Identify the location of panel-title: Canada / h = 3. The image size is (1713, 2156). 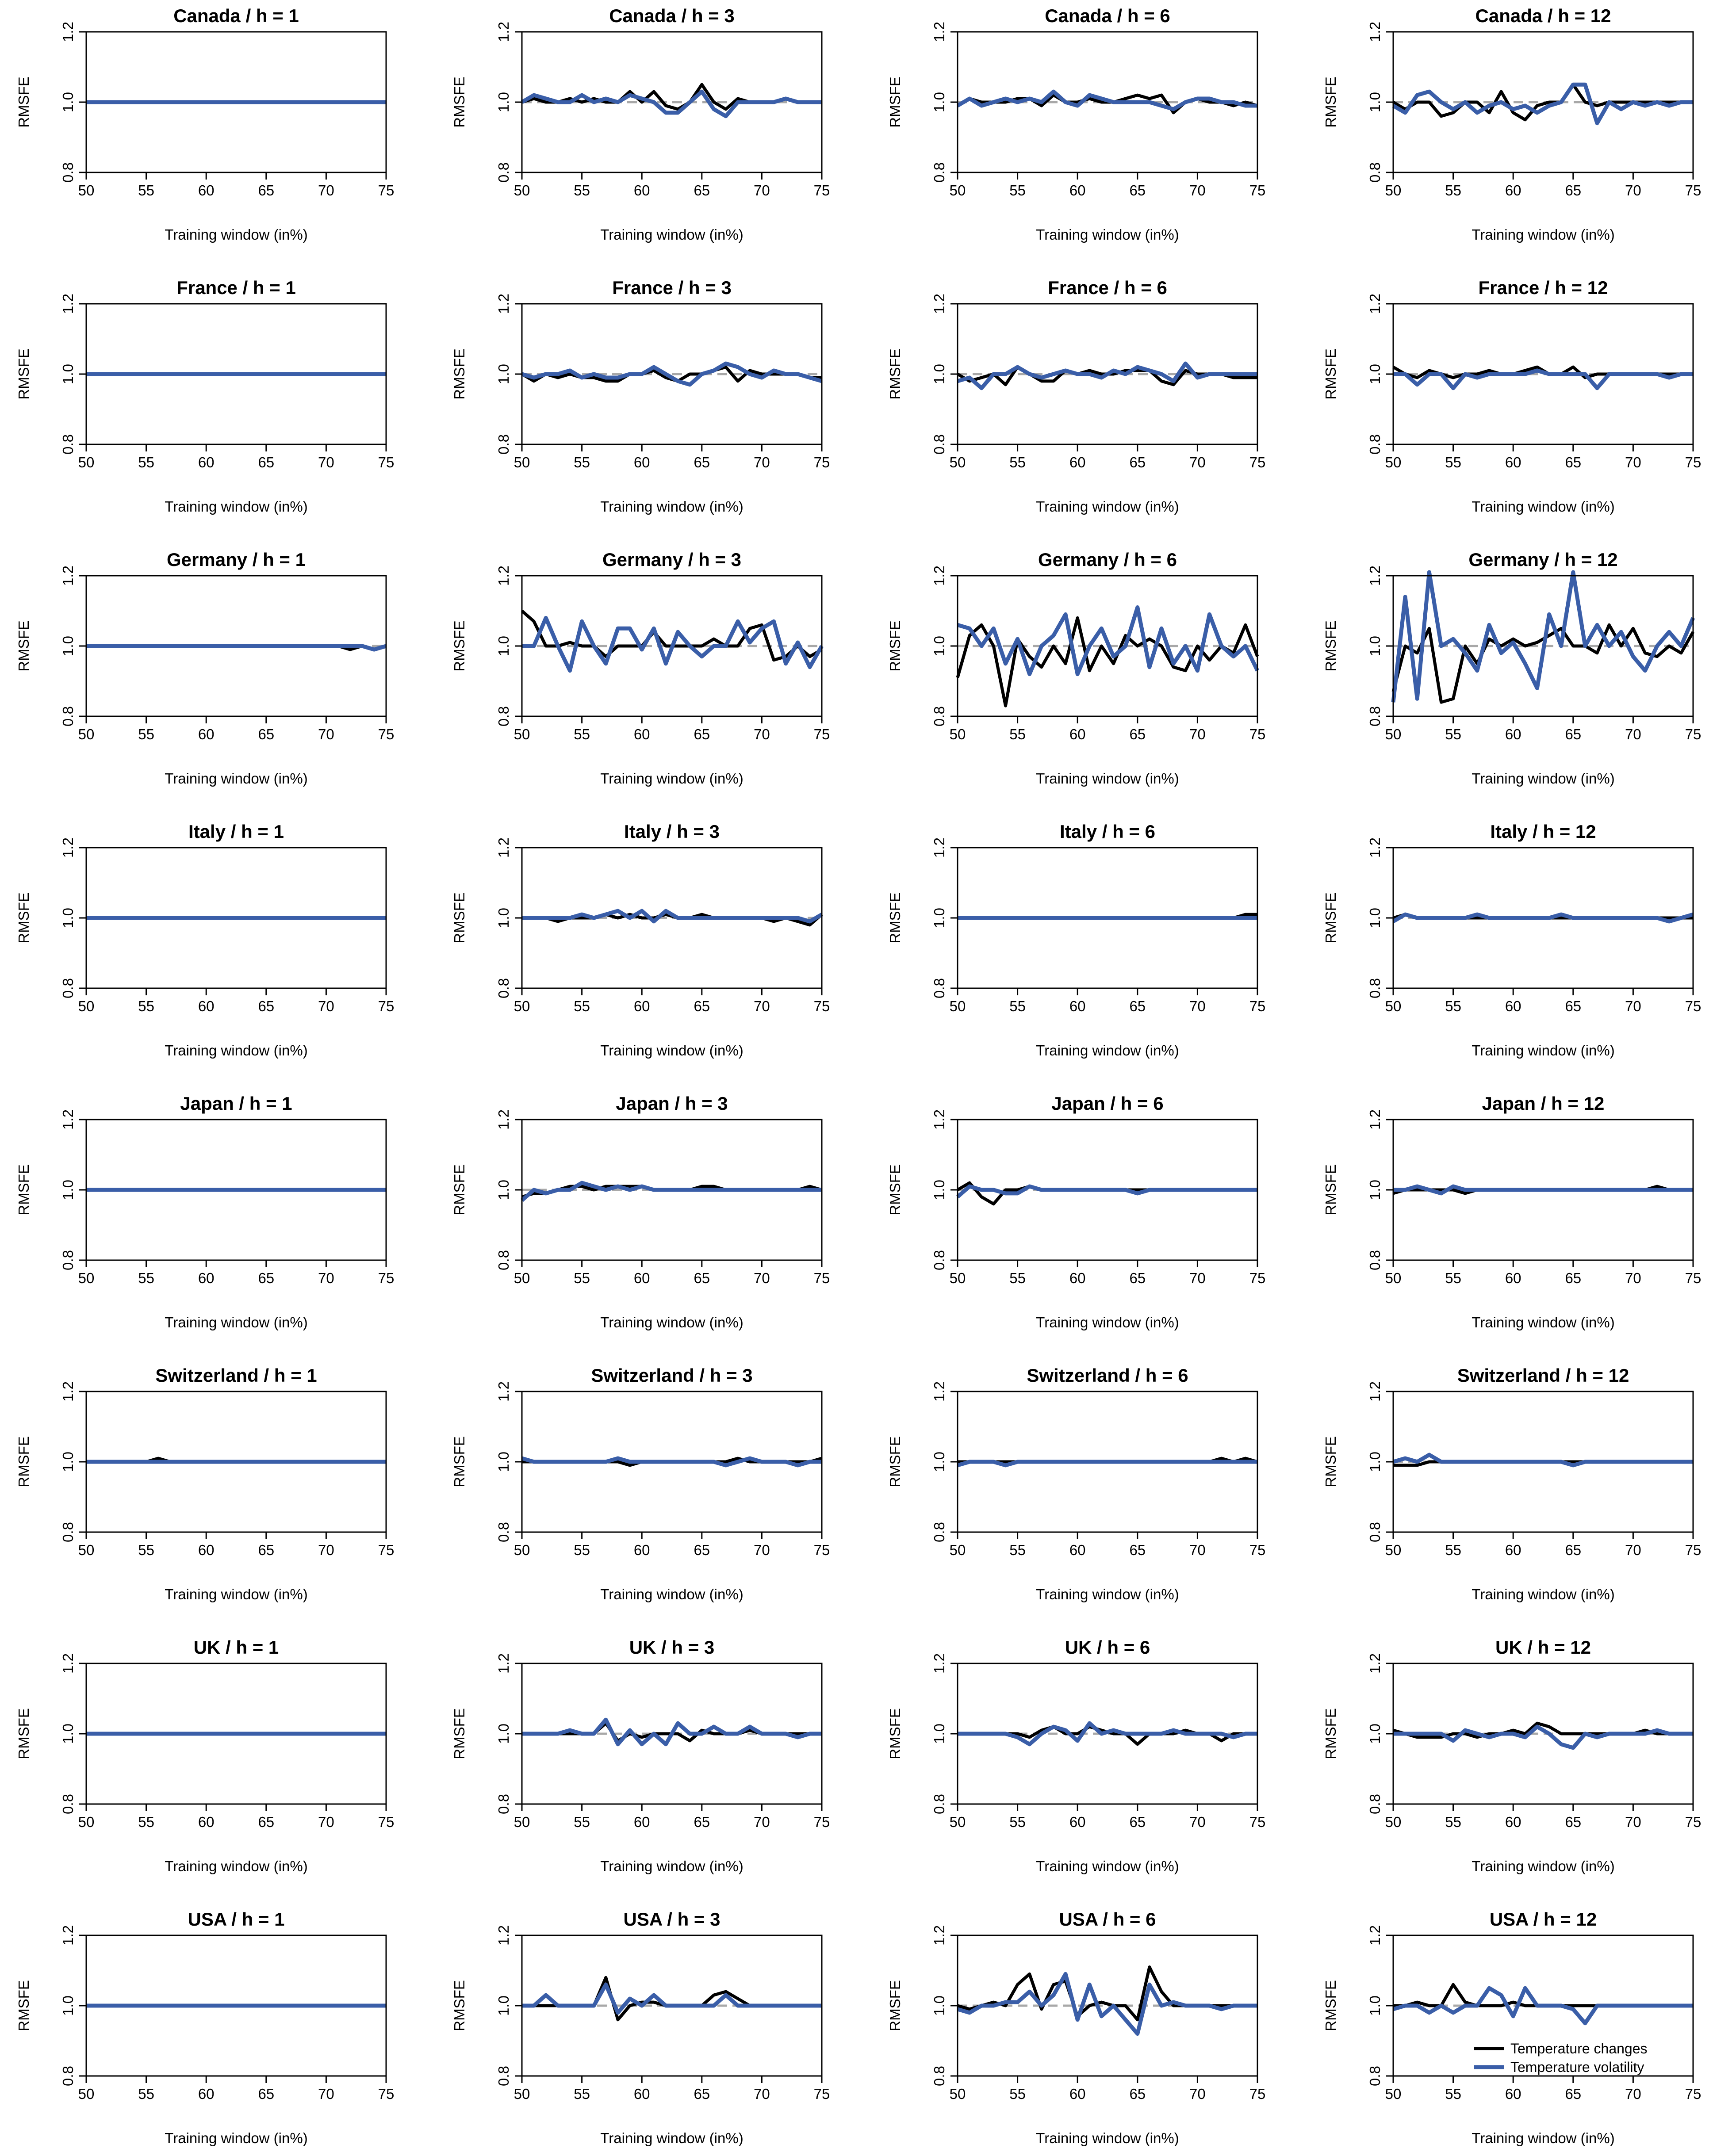
(672, 15).